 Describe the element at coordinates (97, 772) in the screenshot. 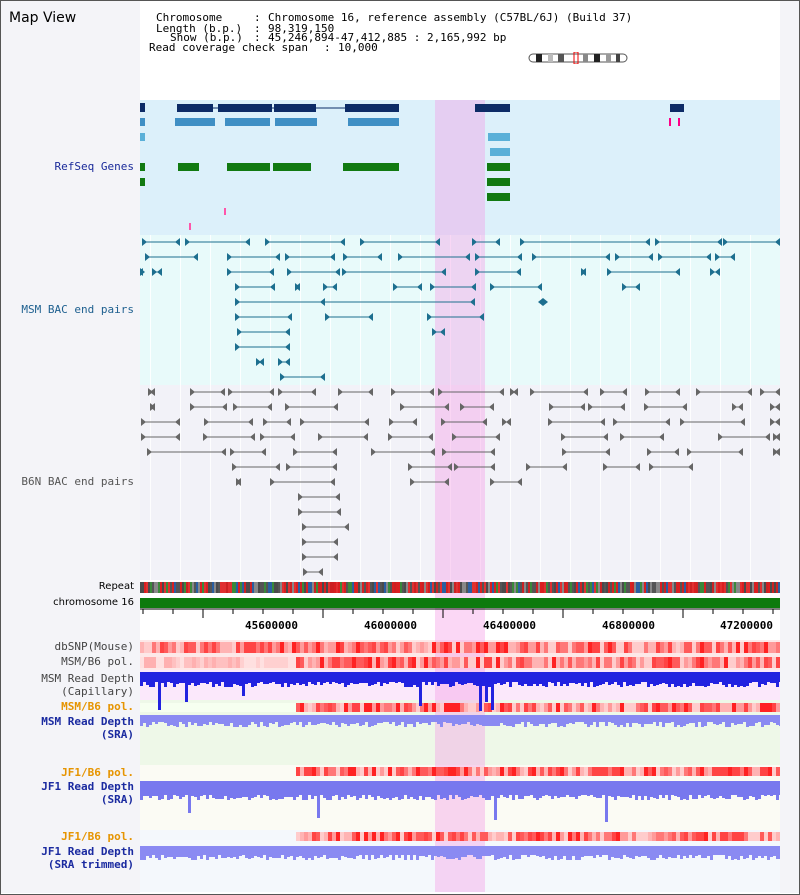

I see `track-label-jf1-pol: JF1/B6 pol.` at that location.